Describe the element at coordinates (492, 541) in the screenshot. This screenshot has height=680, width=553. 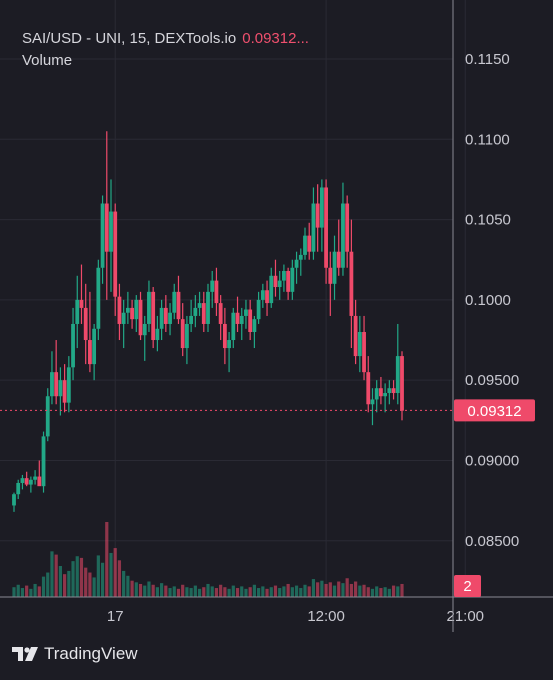
I see `y-tick-label: 0.08500` at that location.